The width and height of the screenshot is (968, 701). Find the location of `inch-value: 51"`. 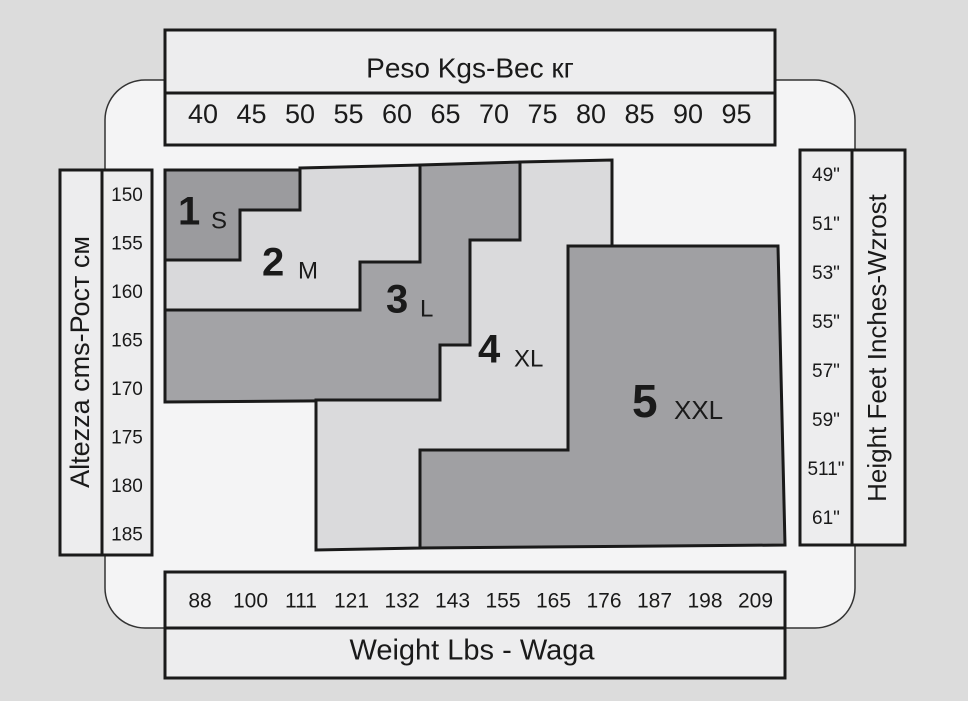

inch-value: 51" is located at coordinates (826, 224).